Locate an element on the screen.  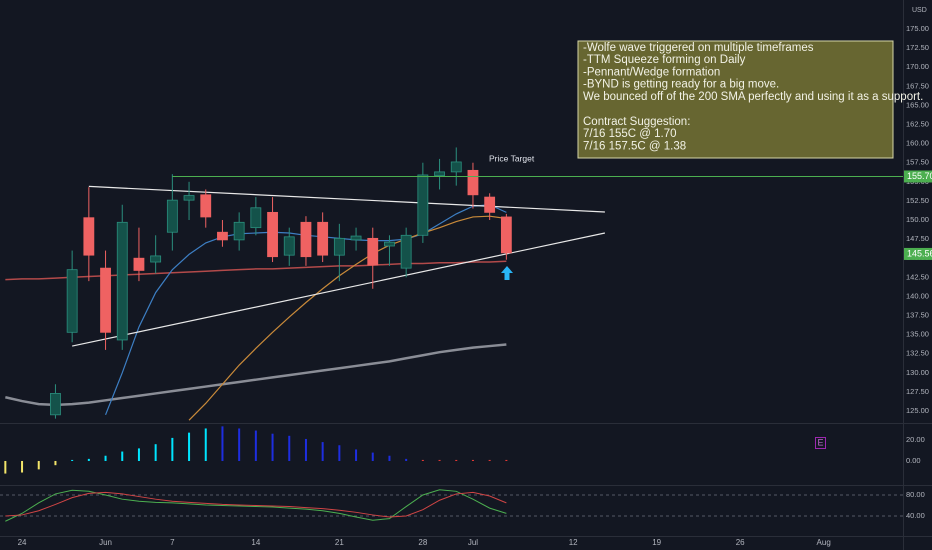
y-tick-label: 20.00 is located at coordinates (915, 439).